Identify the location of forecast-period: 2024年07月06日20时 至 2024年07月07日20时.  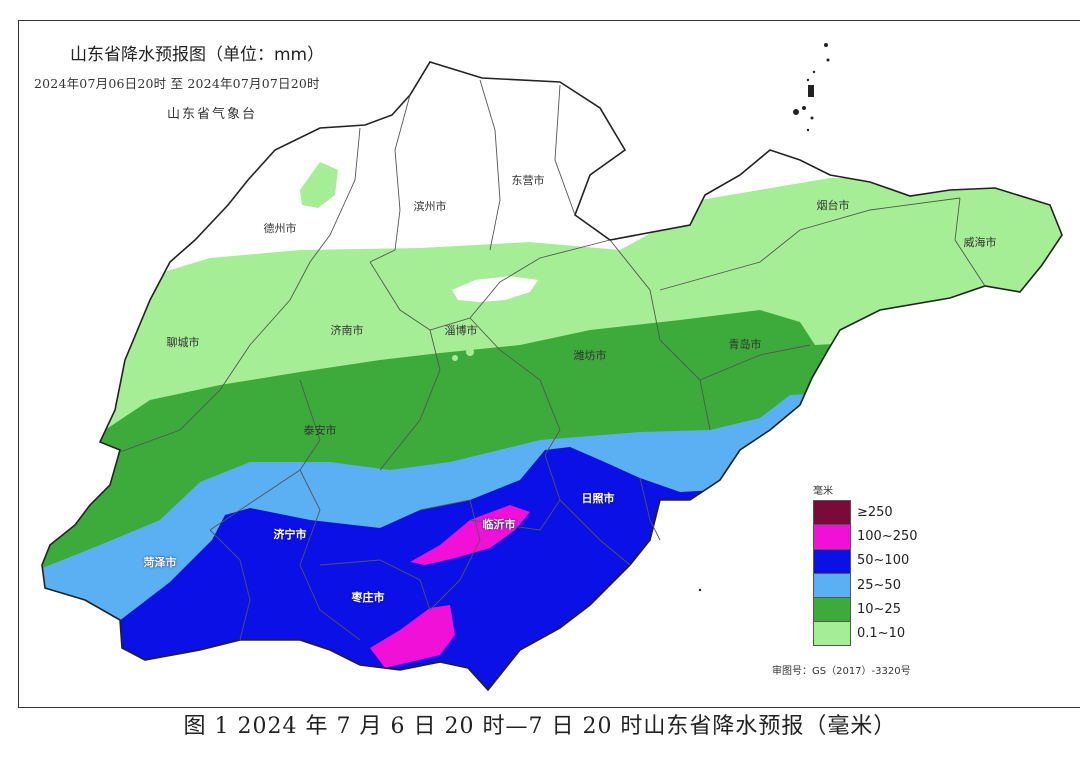
(177, 83).